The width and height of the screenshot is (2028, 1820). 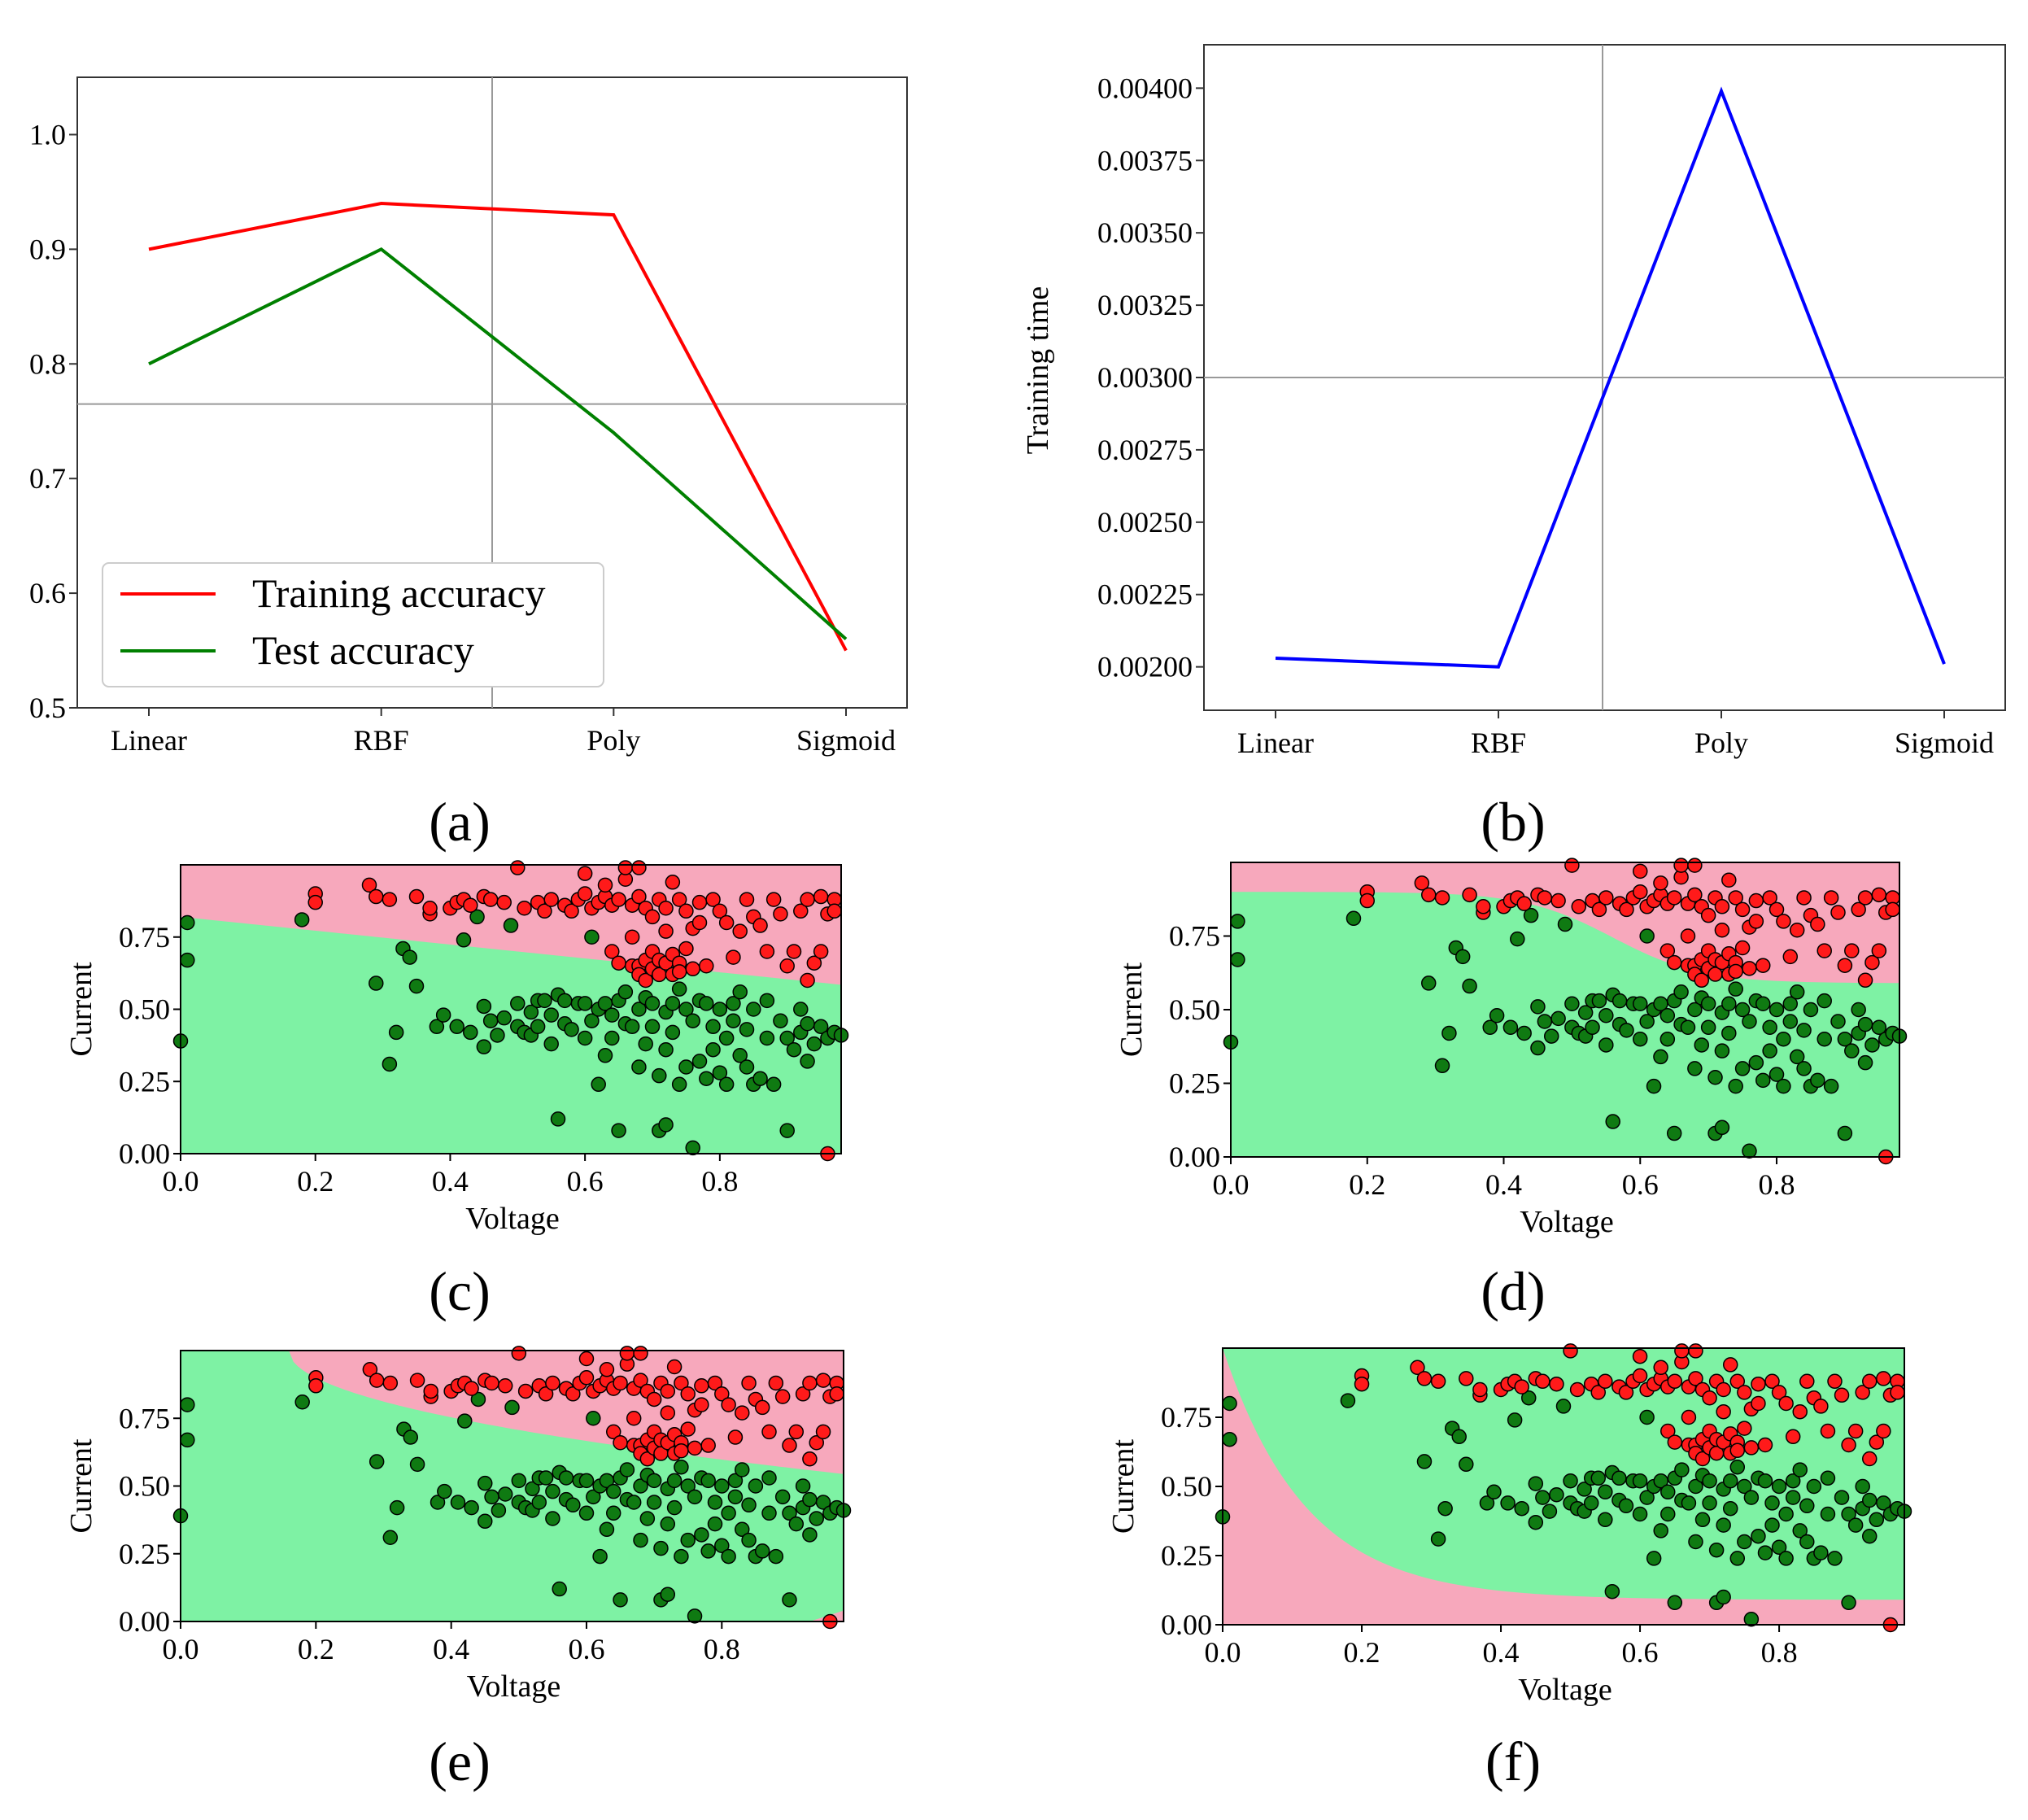 What do you see at coordinates (363, 650) in the screenshot?
I see `legend-label-test: Test accuracy` at bounding box center [363, 650].